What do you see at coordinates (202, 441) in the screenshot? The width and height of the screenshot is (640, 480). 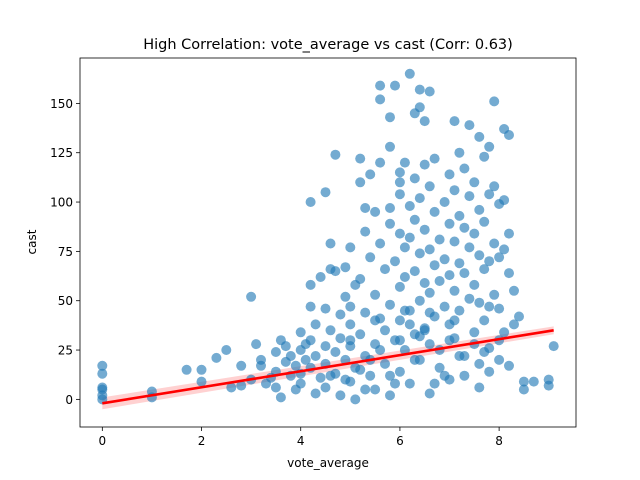 I see `x-tick-label: 2` at bounding box center [202, 441].